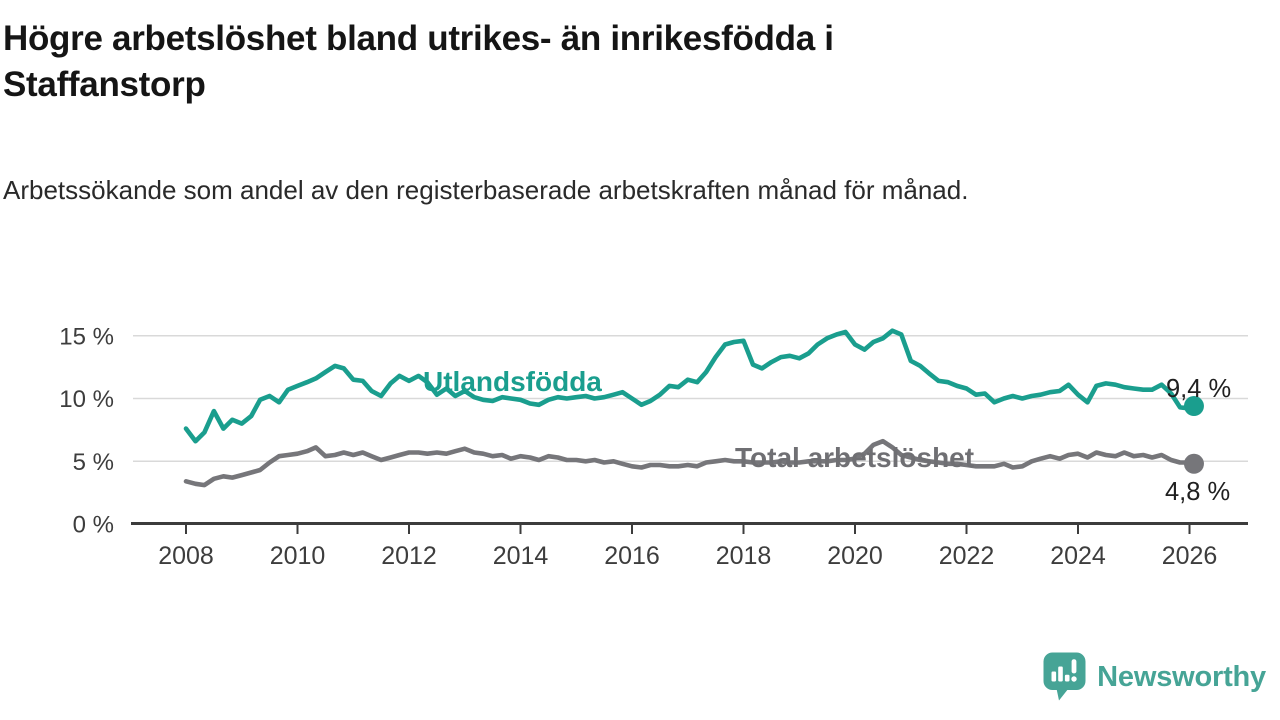  What do you see at coordinates (632, 556) in the screenshot?
I see `x-tick-label: 2016` at bounding box center [632, 556].